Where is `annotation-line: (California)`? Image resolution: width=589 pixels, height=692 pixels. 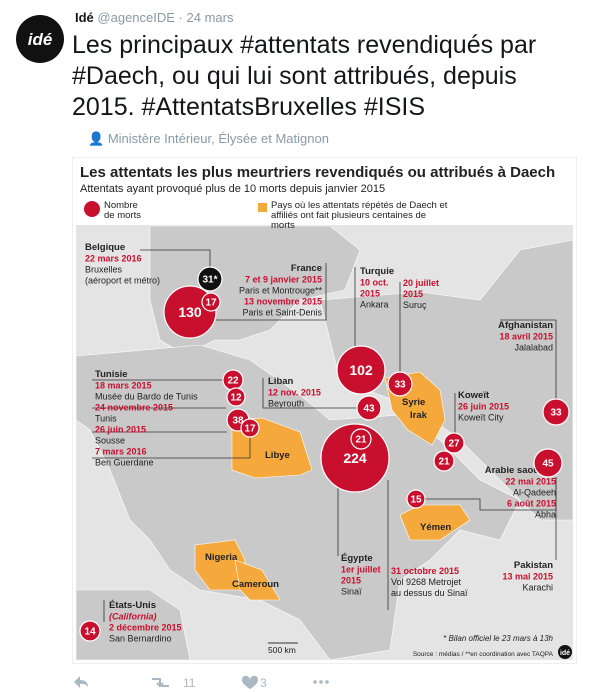
annotation-line: (California) is located at coordinates (133, 617).